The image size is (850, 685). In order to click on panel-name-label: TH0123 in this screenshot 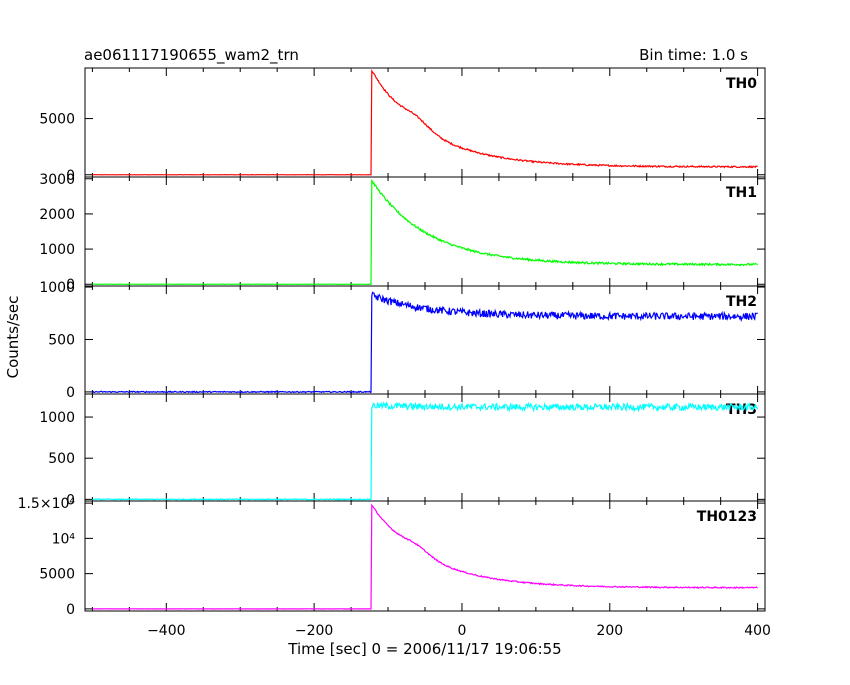, I will do `click(727, 517)`.